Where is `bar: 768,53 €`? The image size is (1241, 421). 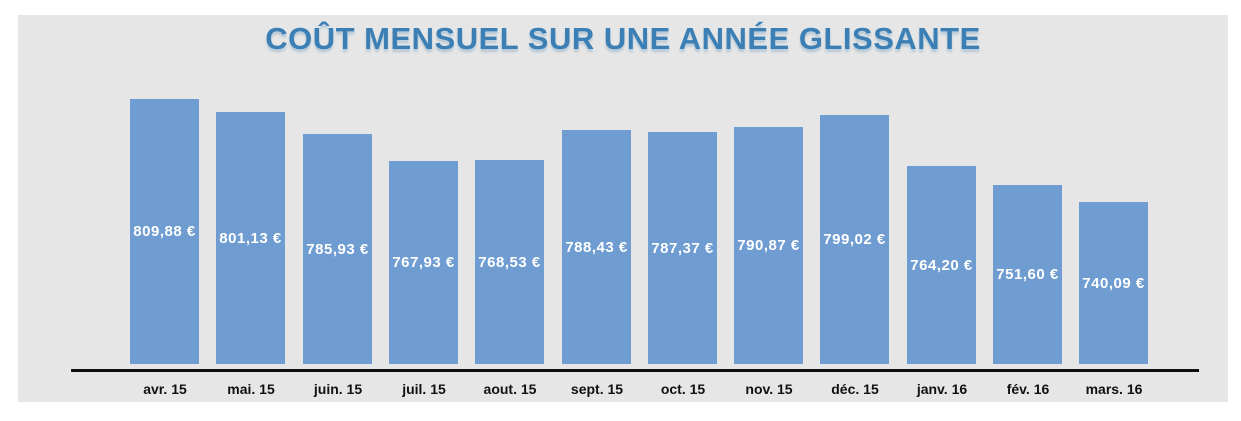
bar: 768,53 € is located at coordinates (509, 262).